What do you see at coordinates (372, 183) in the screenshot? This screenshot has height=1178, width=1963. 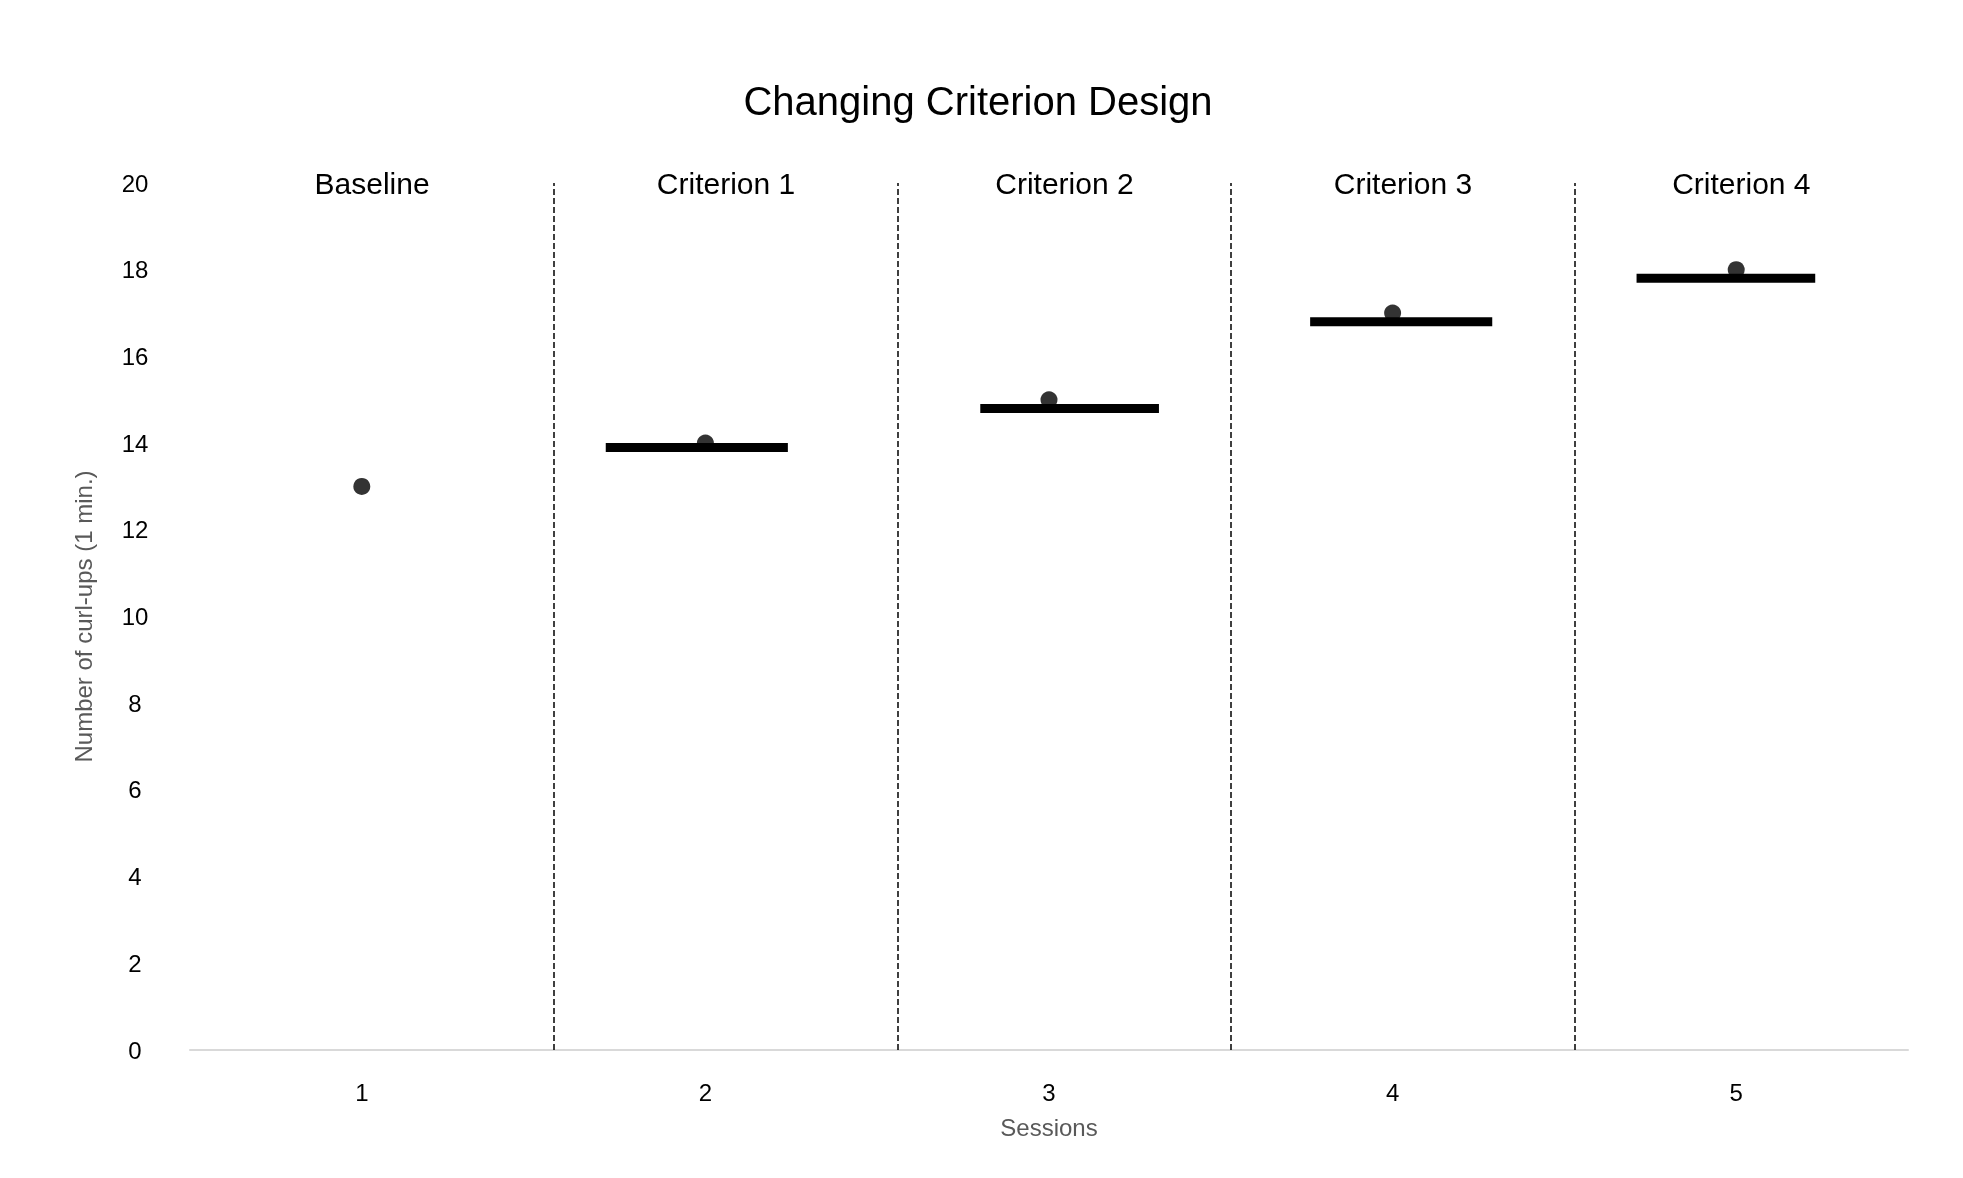 I see `annotation: Baseline` at bounding box center [372, 183].